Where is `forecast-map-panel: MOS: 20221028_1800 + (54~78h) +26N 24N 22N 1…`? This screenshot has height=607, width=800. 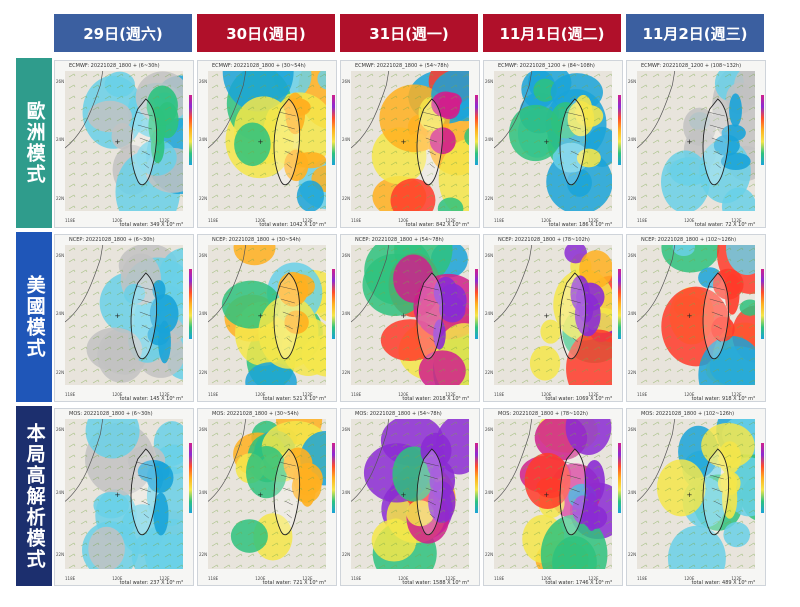 forecast-map-panel: MOS: 20221028_1800 + (54~78h) +26N 24N 22N 1… is located at coordinates (410, 497).